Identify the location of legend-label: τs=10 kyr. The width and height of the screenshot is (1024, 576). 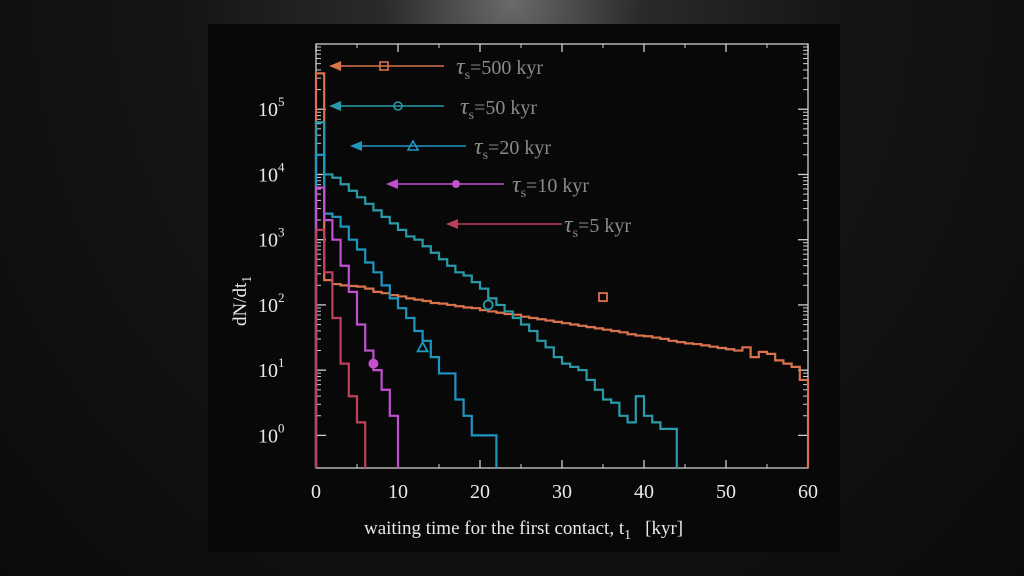
(550, 186).